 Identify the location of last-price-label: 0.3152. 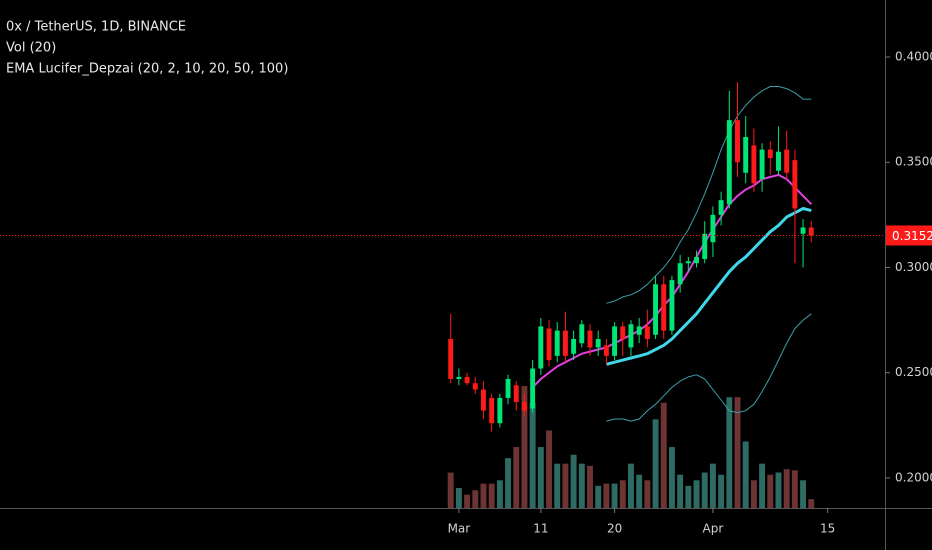
(912, 236).